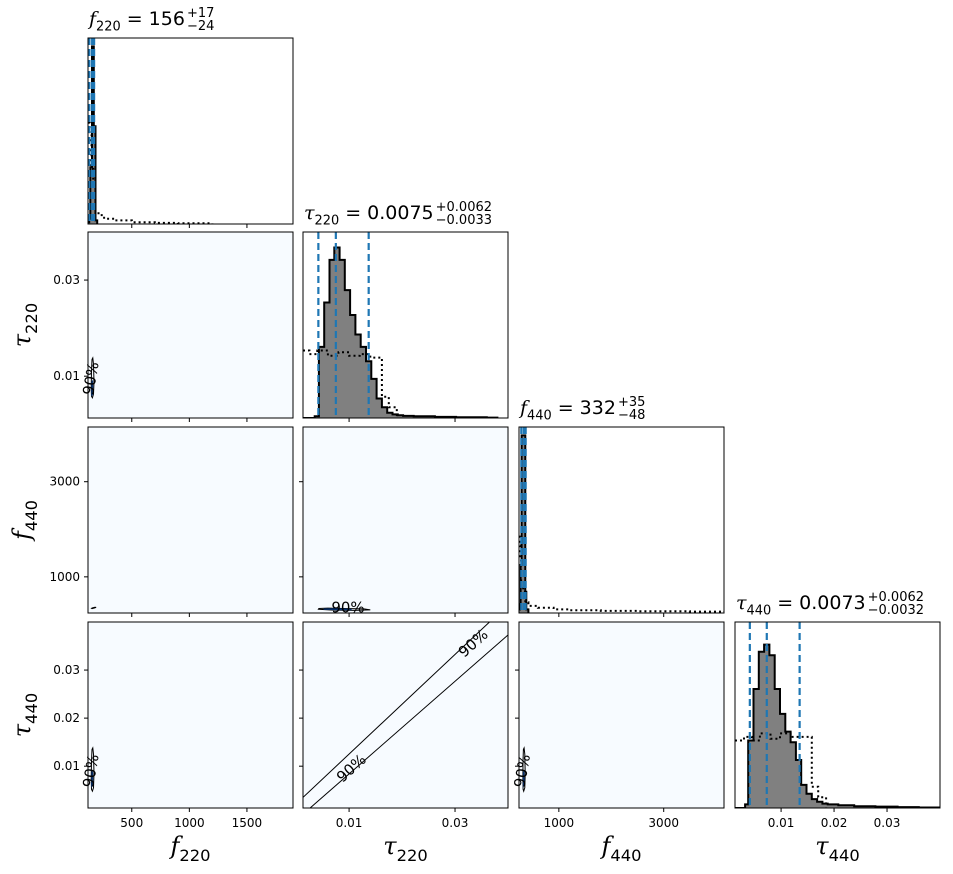  I want to click on panel-title: f440 = 332, so click(567, 410).